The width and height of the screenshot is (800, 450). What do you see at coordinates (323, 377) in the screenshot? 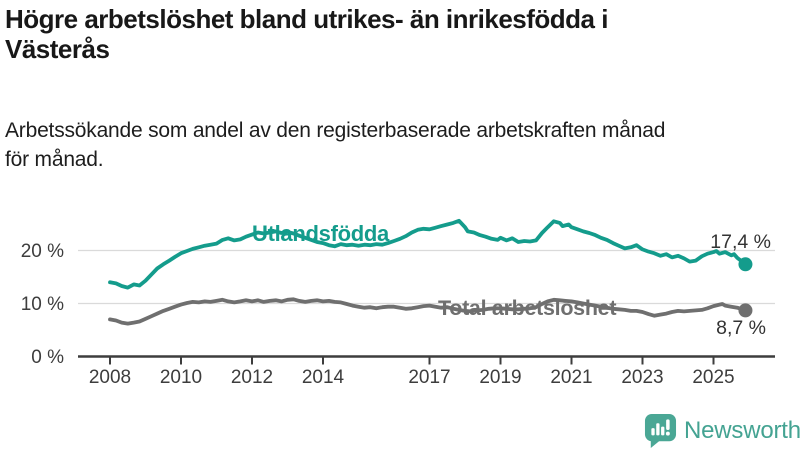
I see `x-tick-label-2014: 2014` at bounding box center [323, 377].